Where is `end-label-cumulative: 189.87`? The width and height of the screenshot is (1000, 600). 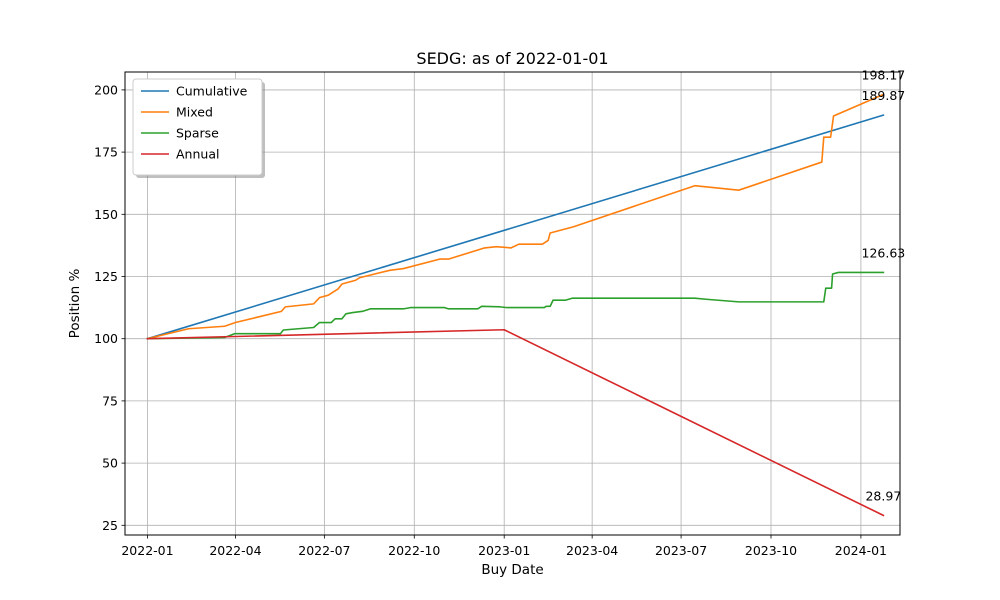
end-label-cumulative: 189.87 is located at coordinates (884, 95).